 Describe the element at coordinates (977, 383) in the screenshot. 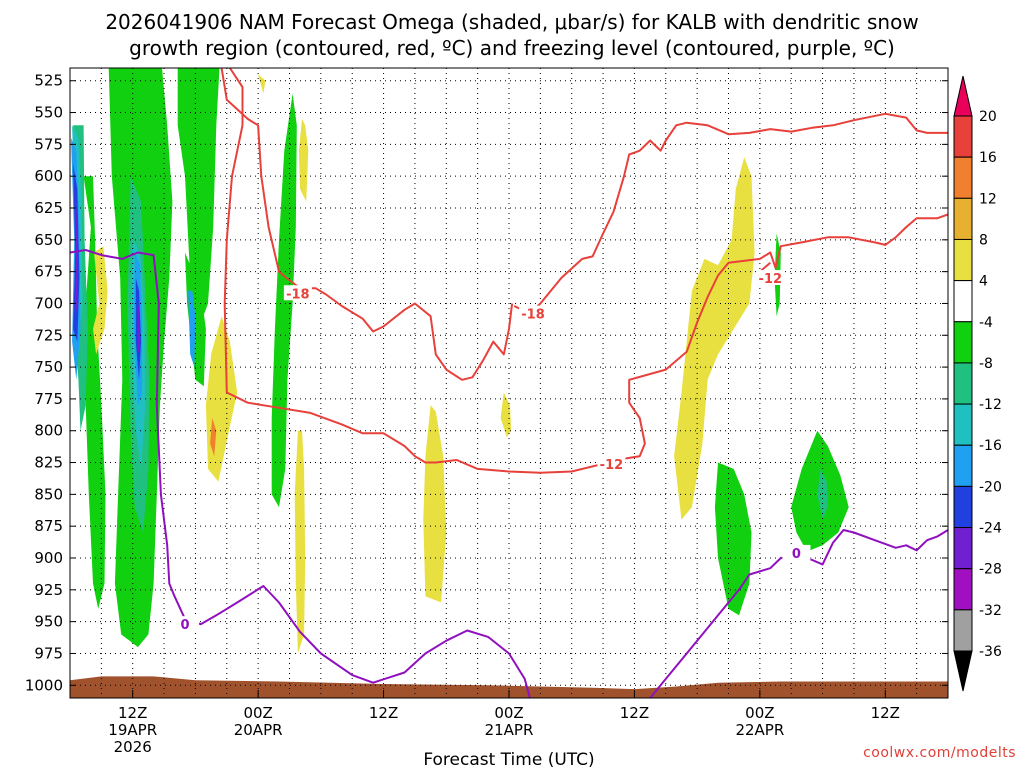

I see `colorbar: 20 16 12 8 4 -4 -8 -12 -16 -20 -24 -28 -32 -36` at that location.